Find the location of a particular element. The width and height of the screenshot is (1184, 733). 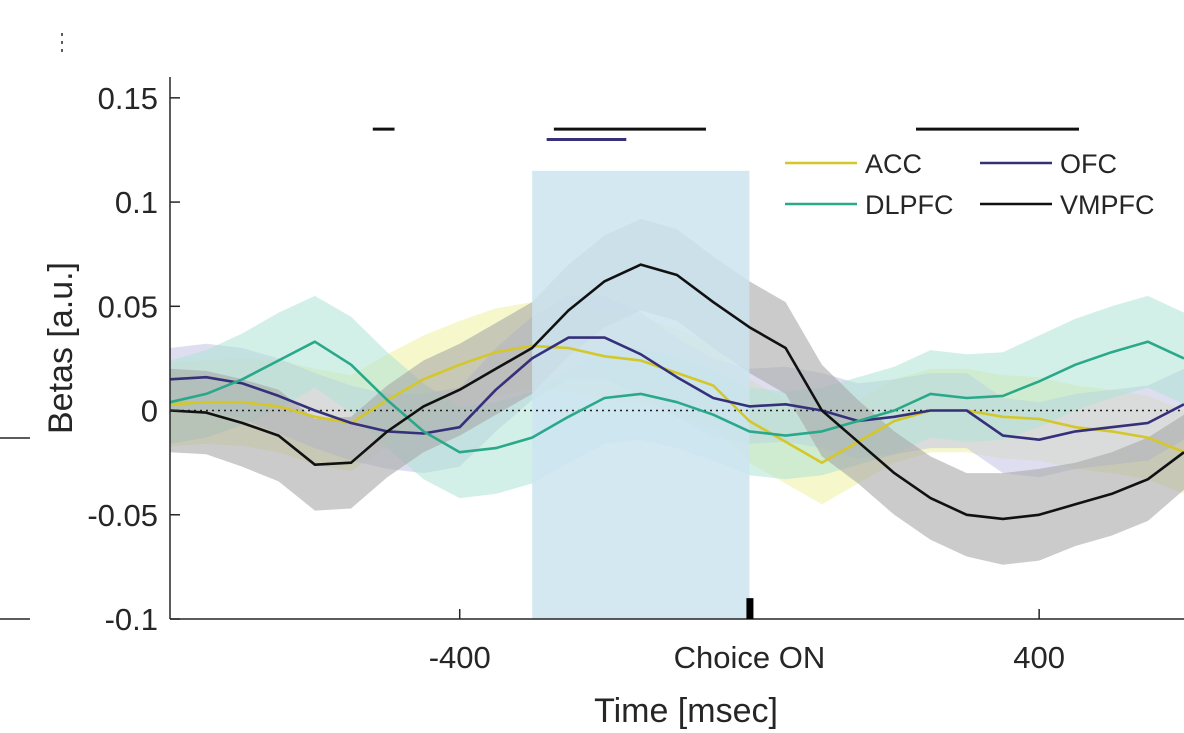

y-tick-label: -0.1 is located at coordinates (131, 619).